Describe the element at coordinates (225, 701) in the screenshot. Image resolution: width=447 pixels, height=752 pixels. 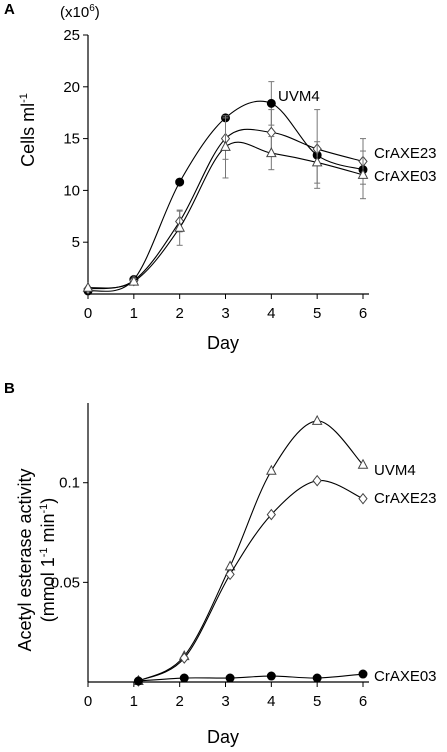
I see `panel-b-x-tick-label: 3` at that location.